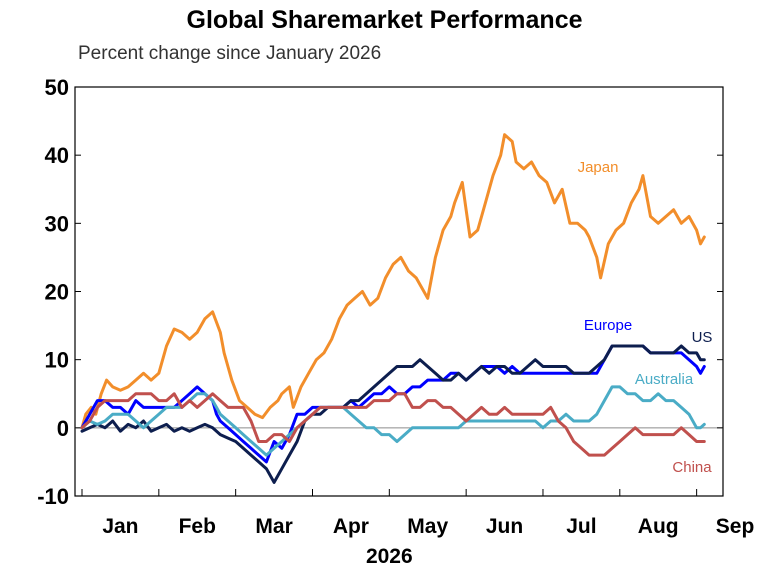  What do you see at coordinates (384, 20) in the screenshot?
I see `chart-title: Global Sharemarket Performance` at bounding box center [384, 20].